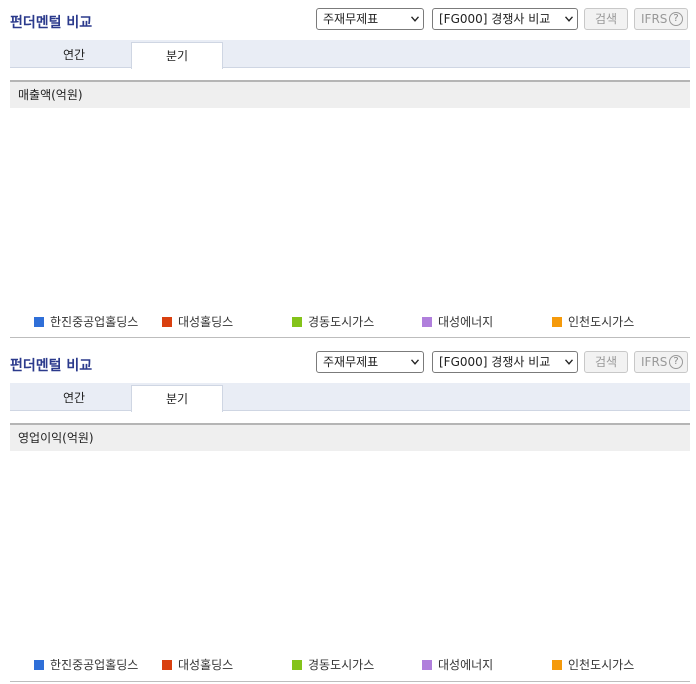  What do you see at coordinates (350, 437) in the screenshot?
I see `section-title: 영업이익(억원)` at bounding box center [350, 437].